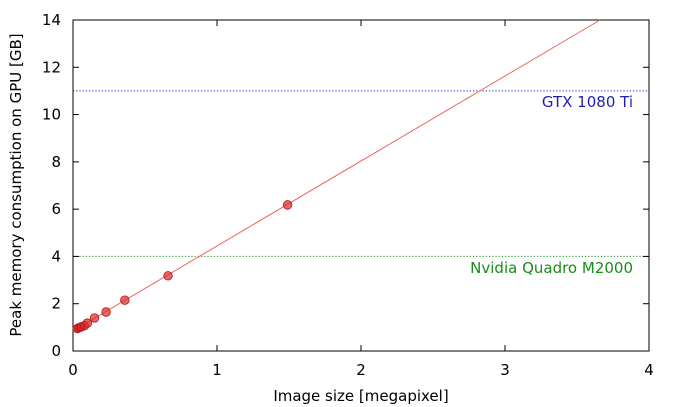 The width and height of the screenshot is (676, 407). What do you see at coordinates (56, 351) in the screenshot?
I see `y-tick-label-0: 0` at bounding box center [56, 351].